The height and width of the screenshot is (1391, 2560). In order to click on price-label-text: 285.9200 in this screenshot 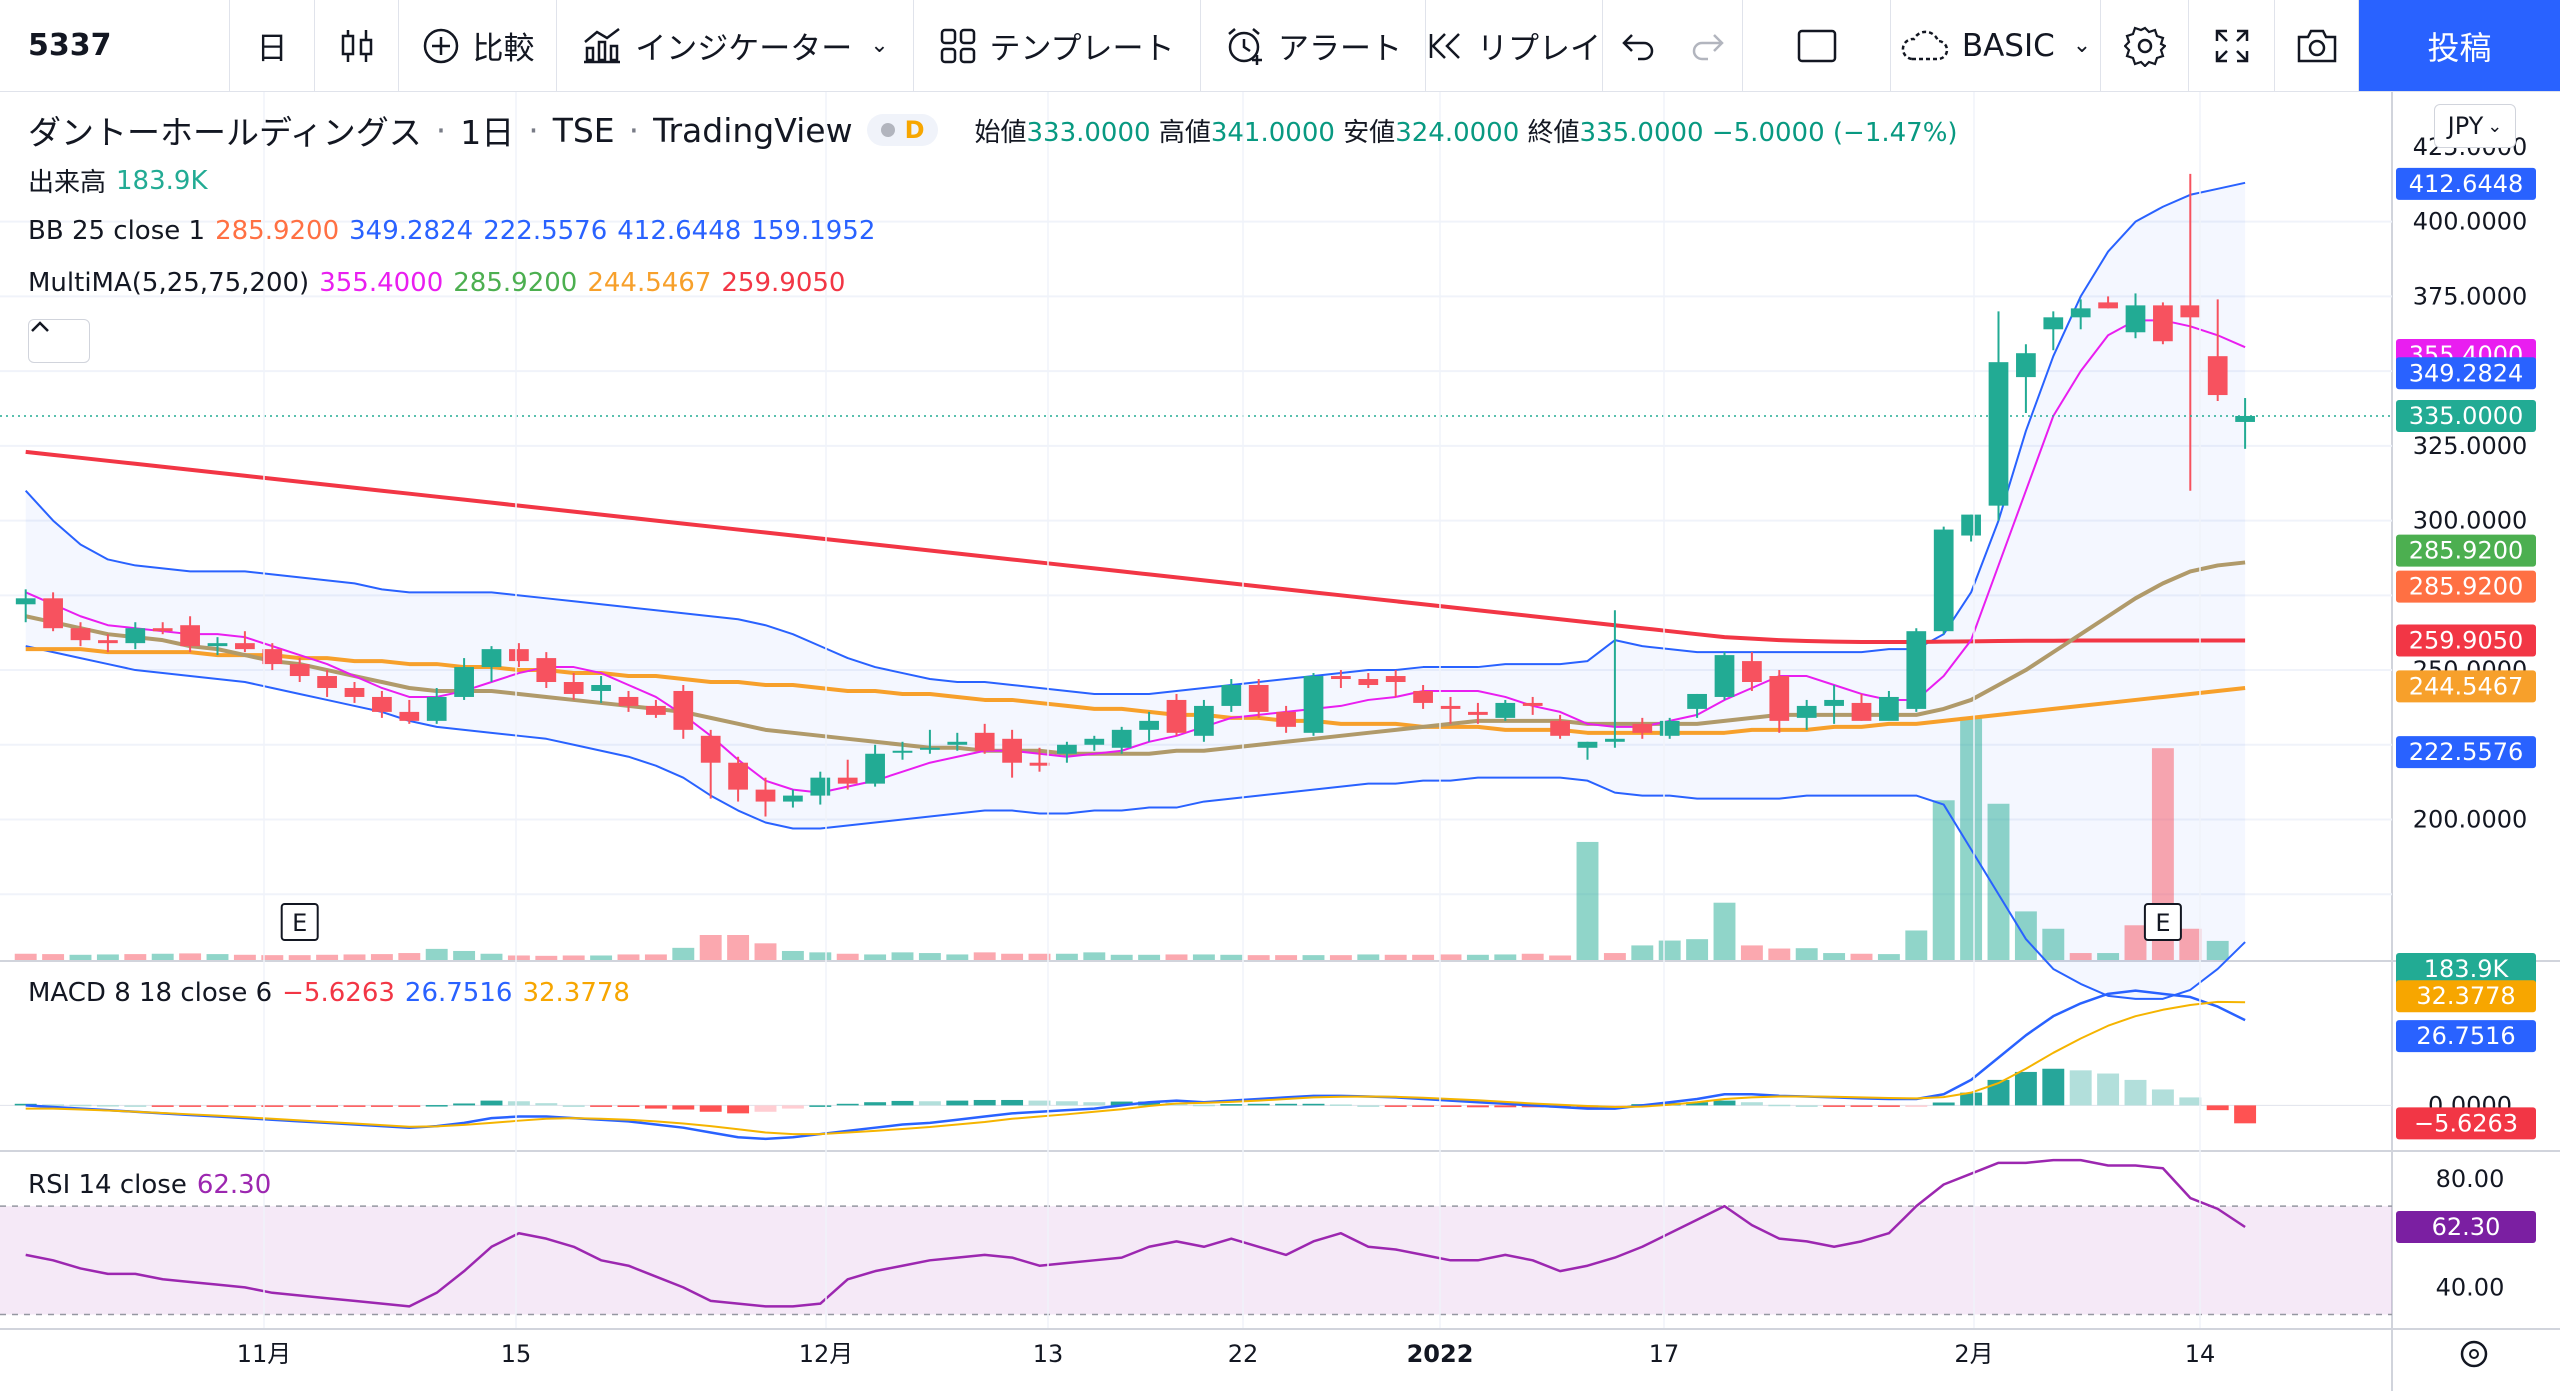, I will do `click(2466, 551)`.